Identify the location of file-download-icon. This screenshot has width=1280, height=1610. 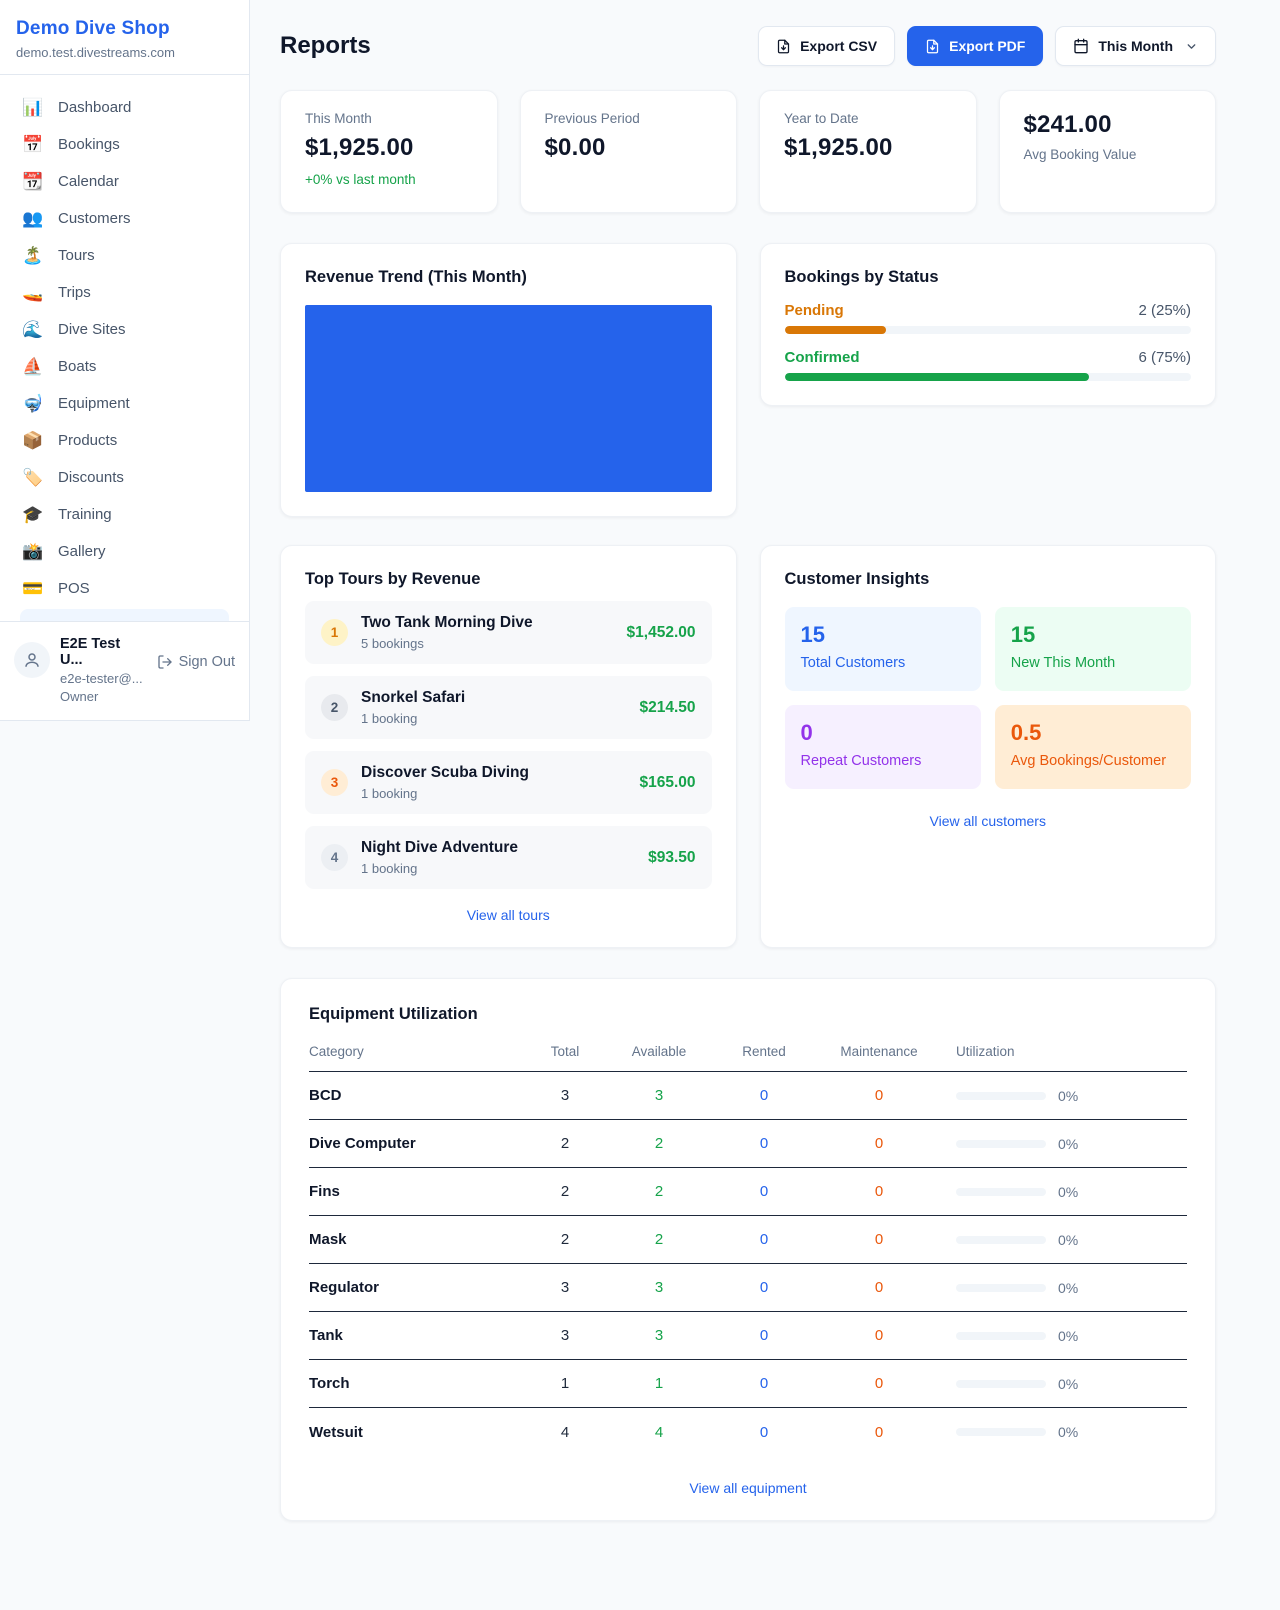
(932, 46).